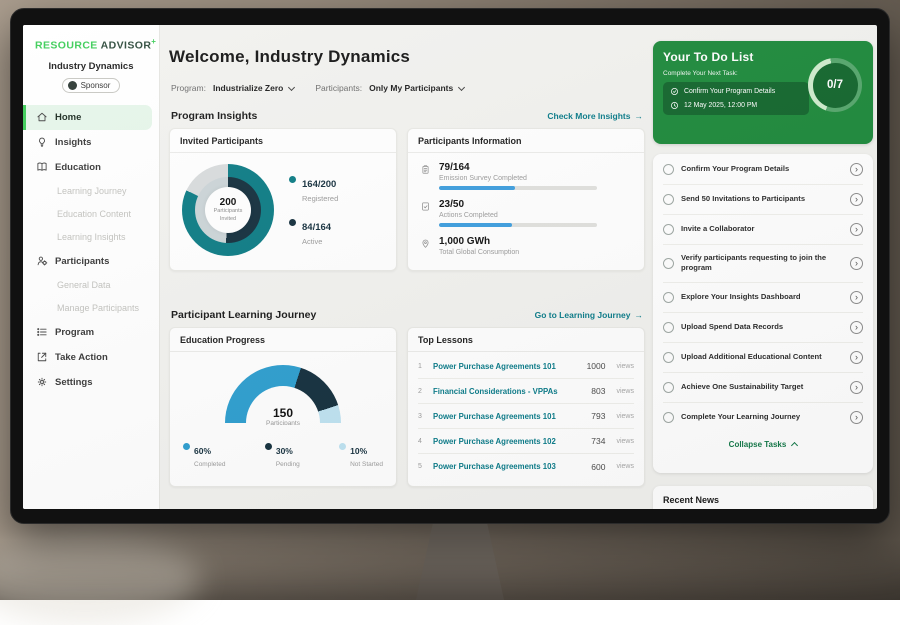 This screenshot has height=625, width=900. What do you see at coordinates (42, 142) in the screenshot?
I see `lightbulb-icon` at bounding box center [42, 142].